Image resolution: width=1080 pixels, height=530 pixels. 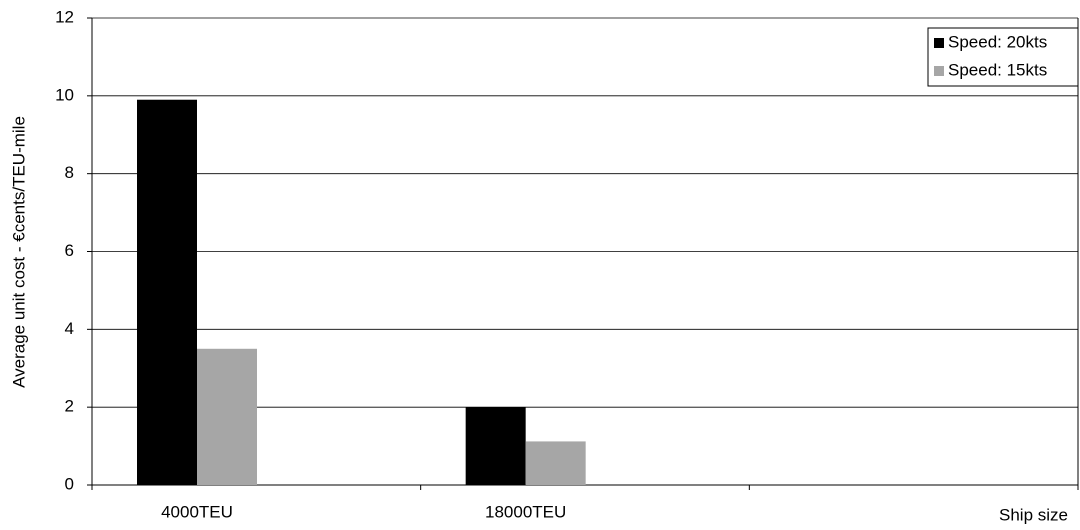 What do you see at coordinates (997, 41) in the screenshot?
I see `legend-label: Speed: 20kts` at bounding box center [997, 41].